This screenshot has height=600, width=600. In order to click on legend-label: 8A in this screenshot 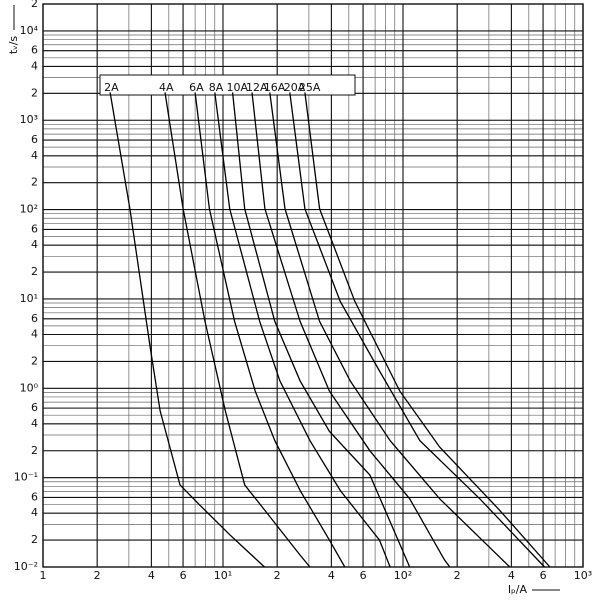, I will do `click(216, 87)`.